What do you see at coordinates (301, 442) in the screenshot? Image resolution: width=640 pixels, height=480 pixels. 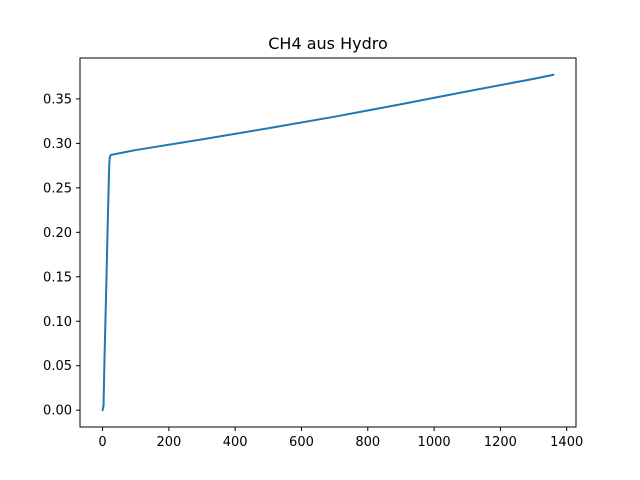 I see `x-tick-label: 600` at bounding box center [301, 442].